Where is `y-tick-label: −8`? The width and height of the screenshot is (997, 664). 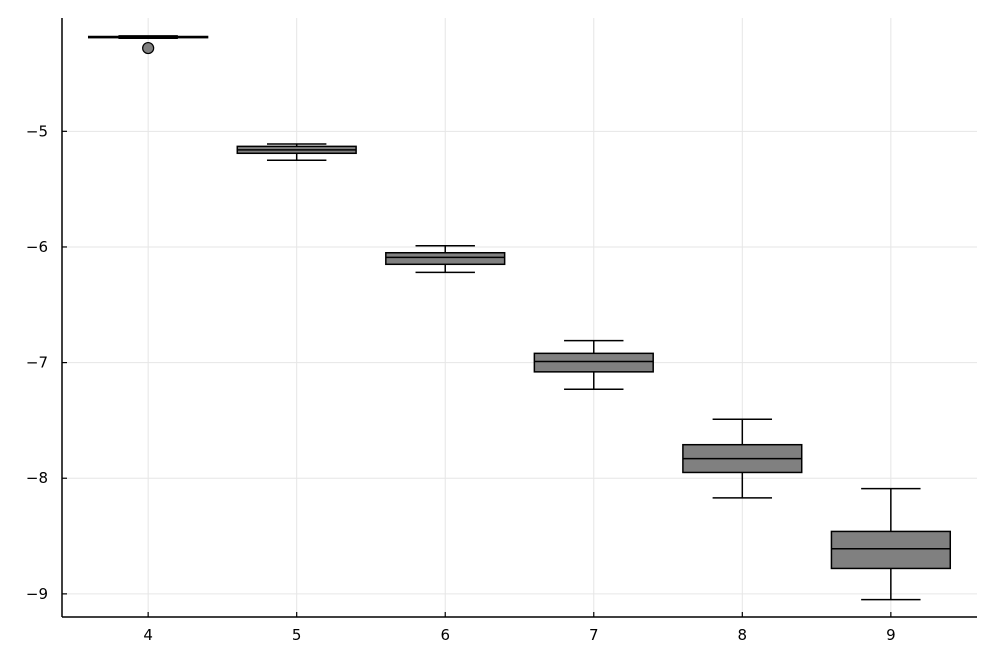 y-tick-label: −8 is located at coordinates (37, 478).